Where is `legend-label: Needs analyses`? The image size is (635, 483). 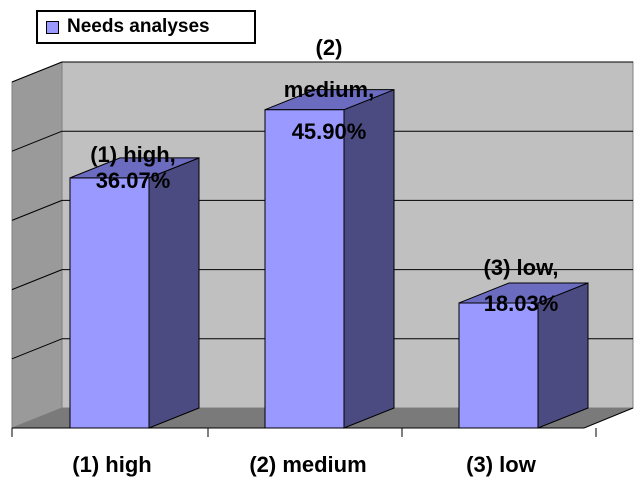
legend-label: Needs analyses is located at coordinates (138, 26).